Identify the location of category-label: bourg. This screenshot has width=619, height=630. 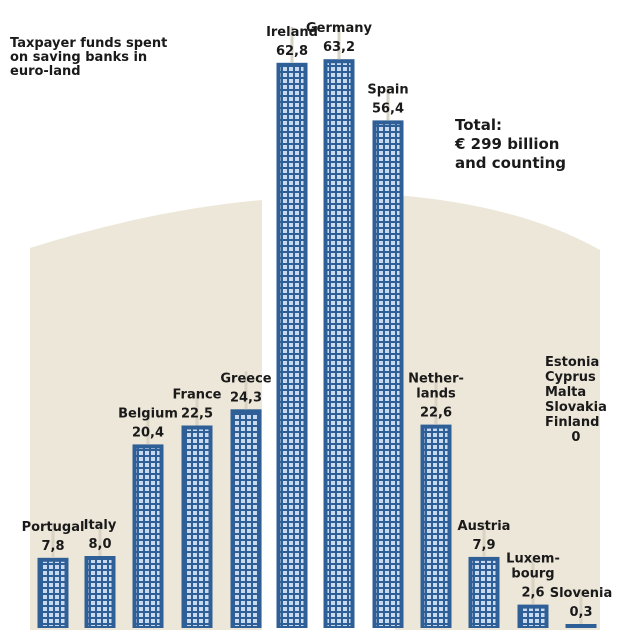
(532, 574).